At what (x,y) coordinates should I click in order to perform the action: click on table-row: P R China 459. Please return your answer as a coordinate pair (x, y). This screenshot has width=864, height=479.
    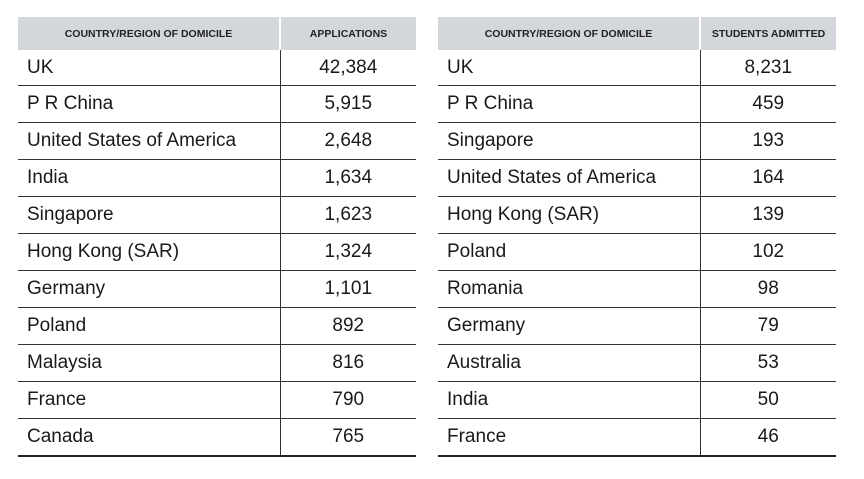
    Looking at the image, I should click on (637, 104).